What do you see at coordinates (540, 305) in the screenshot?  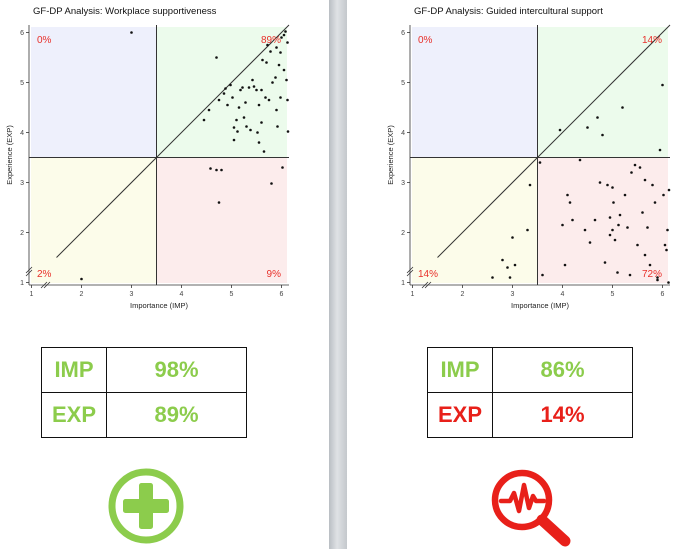 I see `x-axis-label: Importance (IMP)` at bounding box center [540, 305].